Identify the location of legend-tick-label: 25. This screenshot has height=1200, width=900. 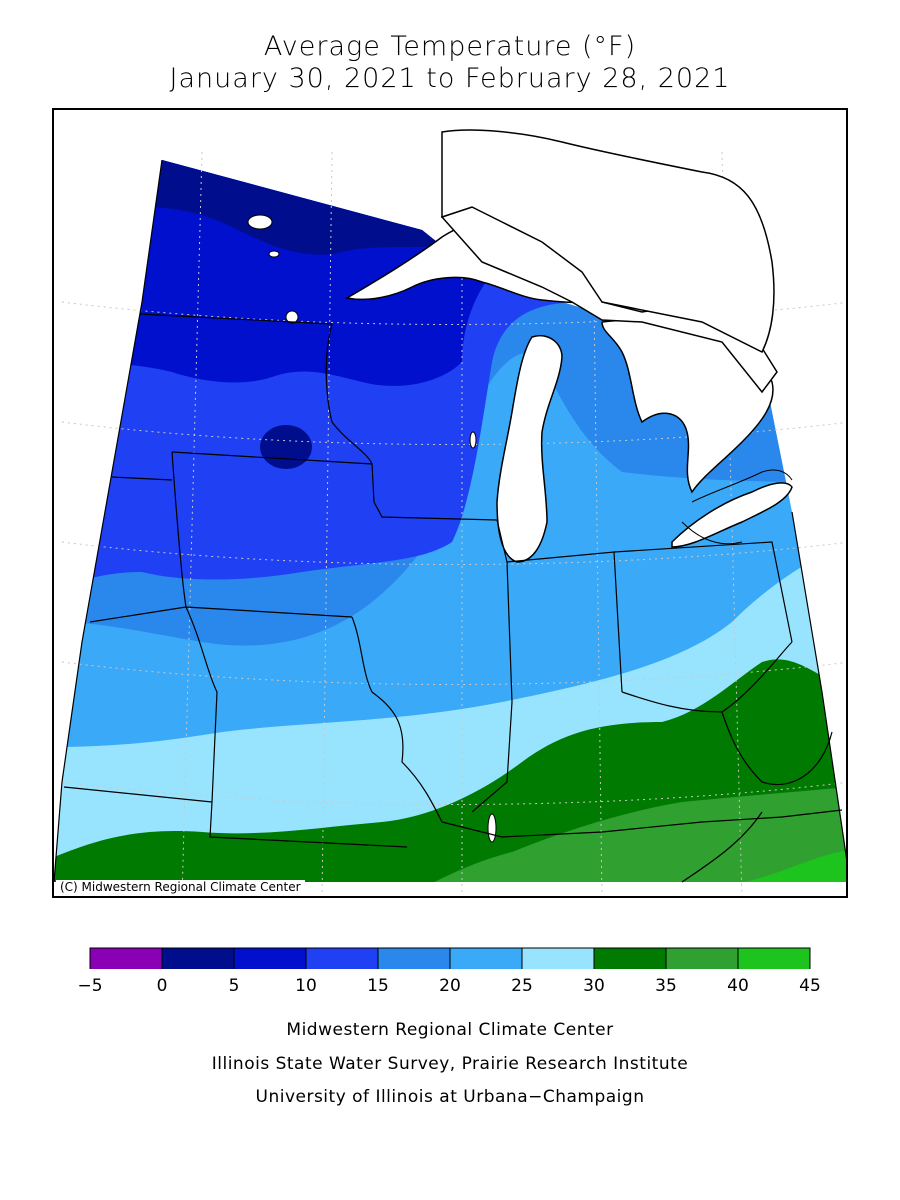
(522, 986).